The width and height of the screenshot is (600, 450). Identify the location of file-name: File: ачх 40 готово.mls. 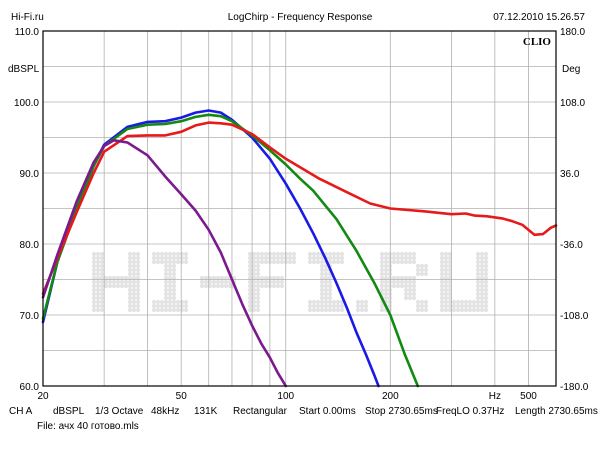
(88, 426).